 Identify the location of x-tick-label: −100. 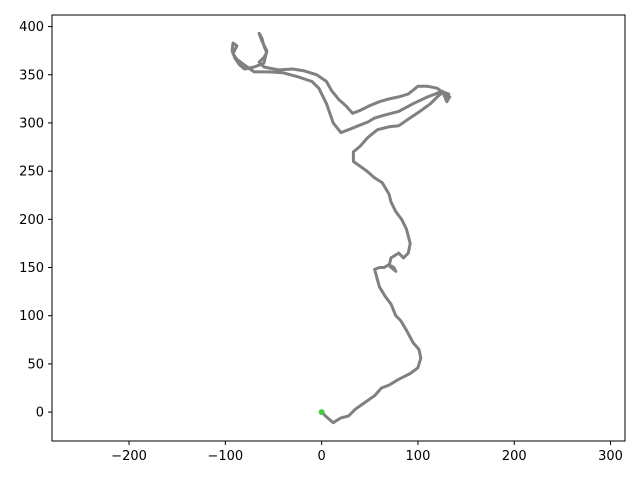
(225, 456).